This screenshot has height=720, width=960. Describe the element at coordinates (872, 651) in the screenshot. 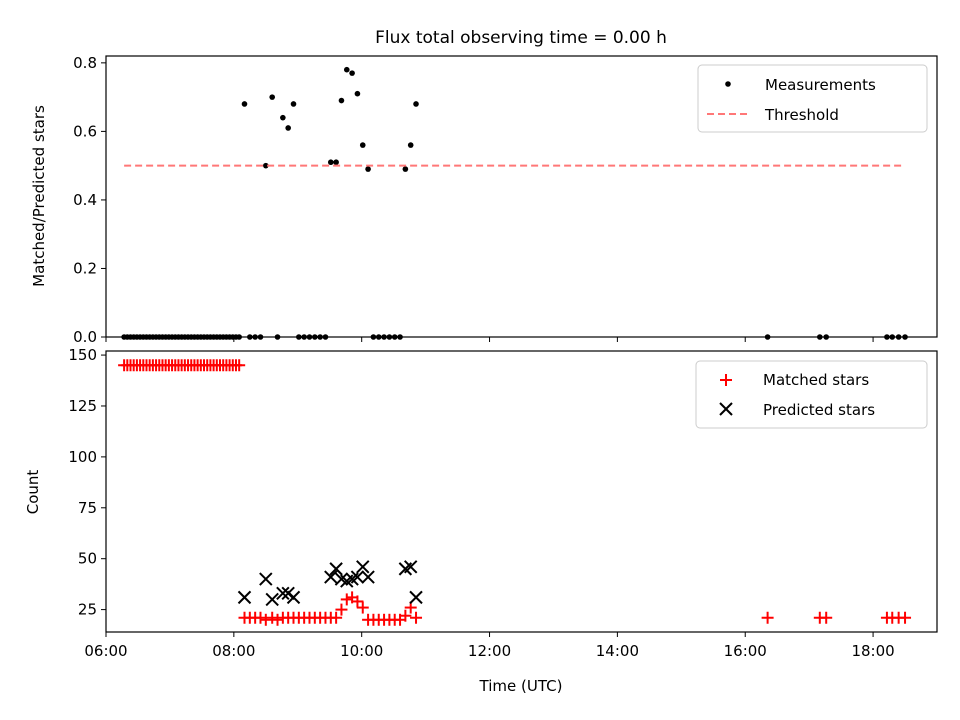

I see `x-tick-label: 18:00` at that location.